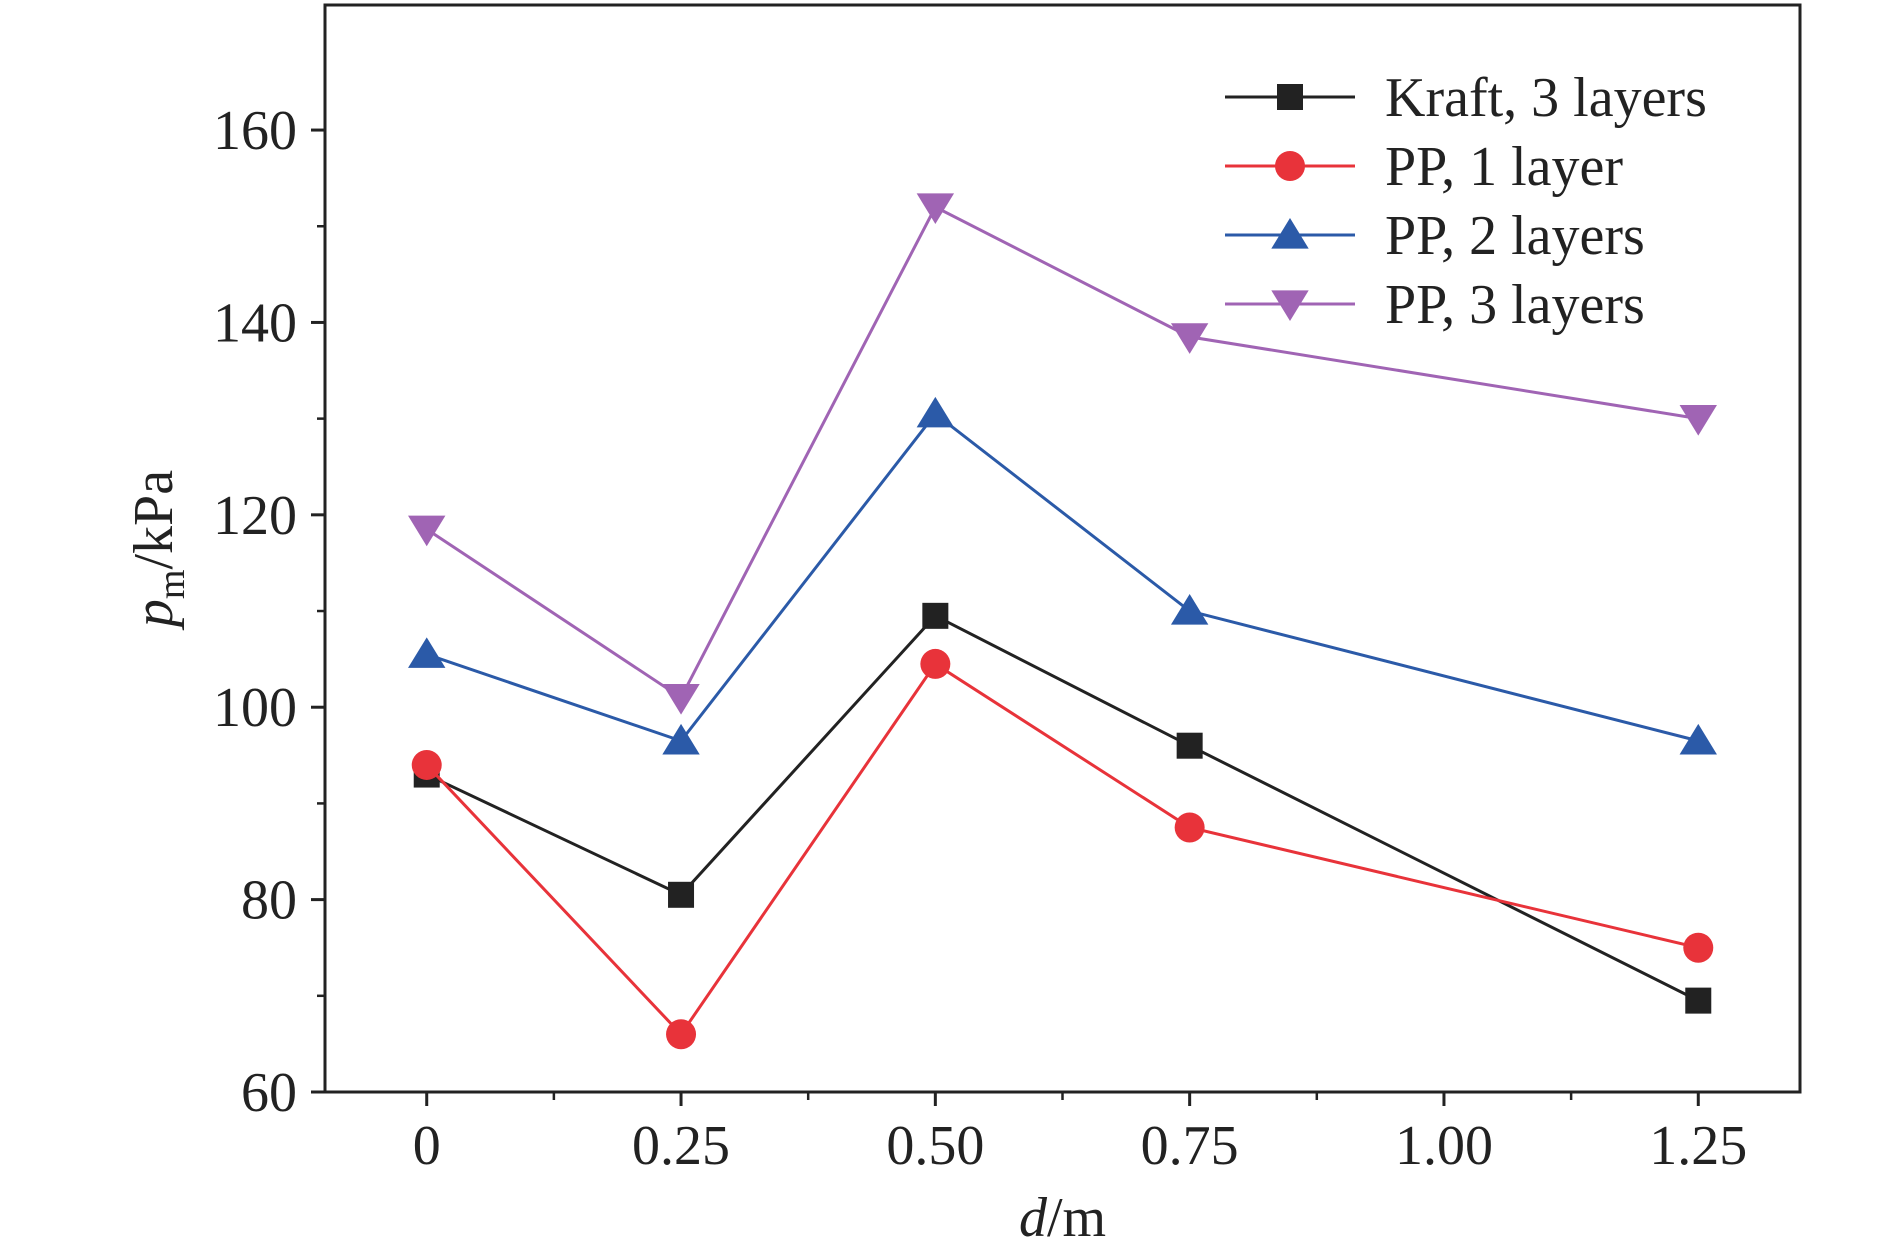  Describe the element at coordinates (172, 585) in the screenshot. I see `y-axis-label-sub: m` at that location.